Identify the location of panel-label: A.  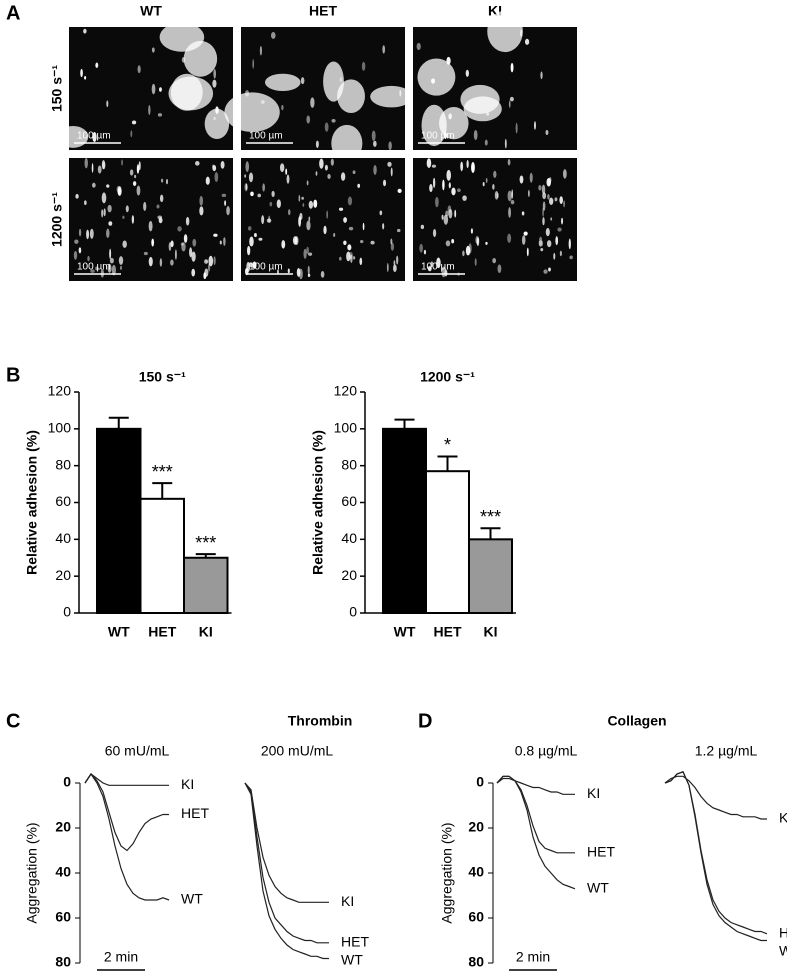
(13, 13).